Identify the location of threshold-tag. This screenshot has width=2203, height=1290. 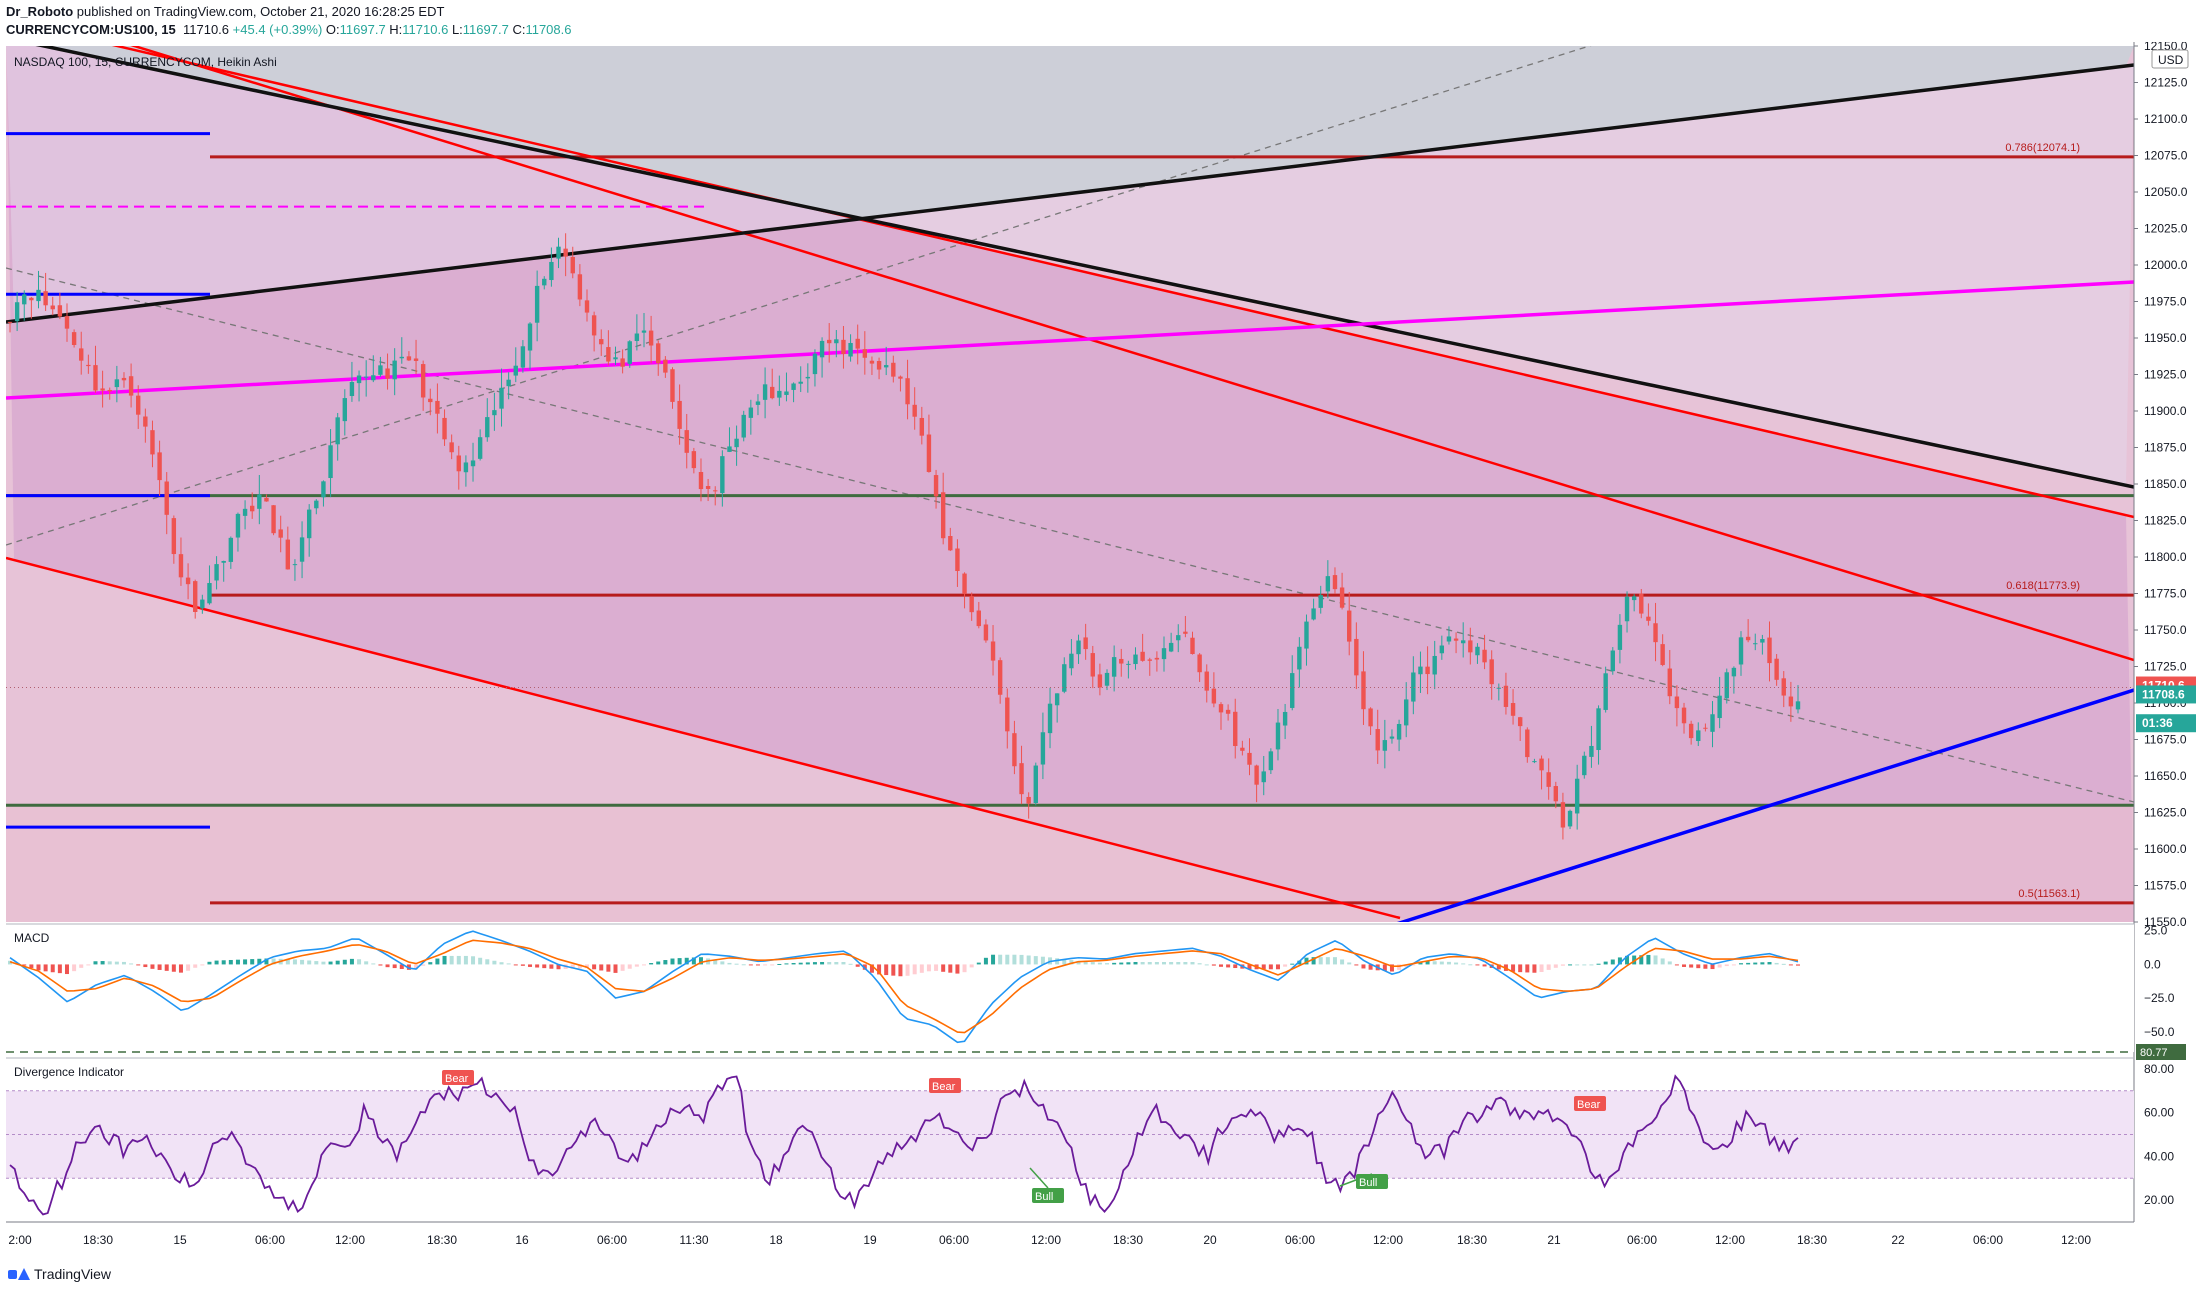
(2161, 1052).